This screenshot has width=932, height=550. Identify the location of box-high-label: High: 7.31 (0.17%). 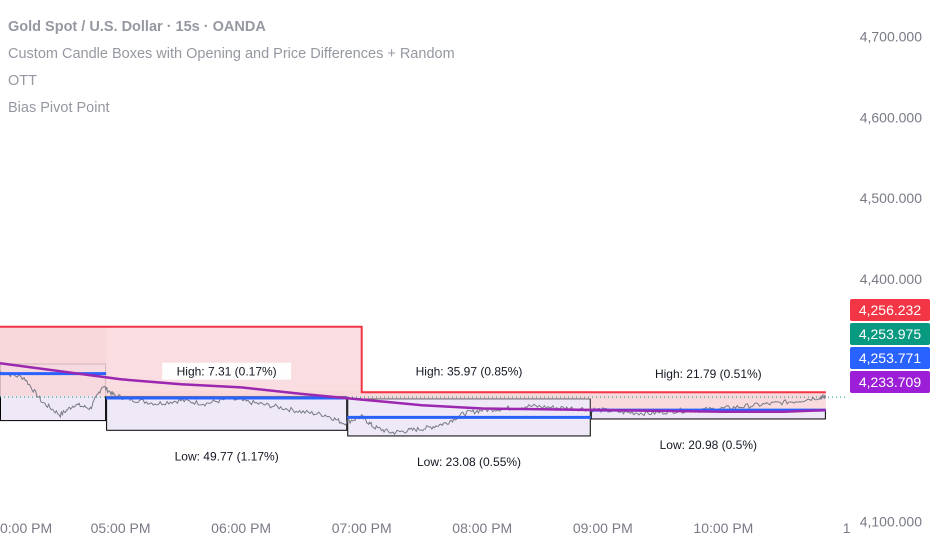
(227, 372).